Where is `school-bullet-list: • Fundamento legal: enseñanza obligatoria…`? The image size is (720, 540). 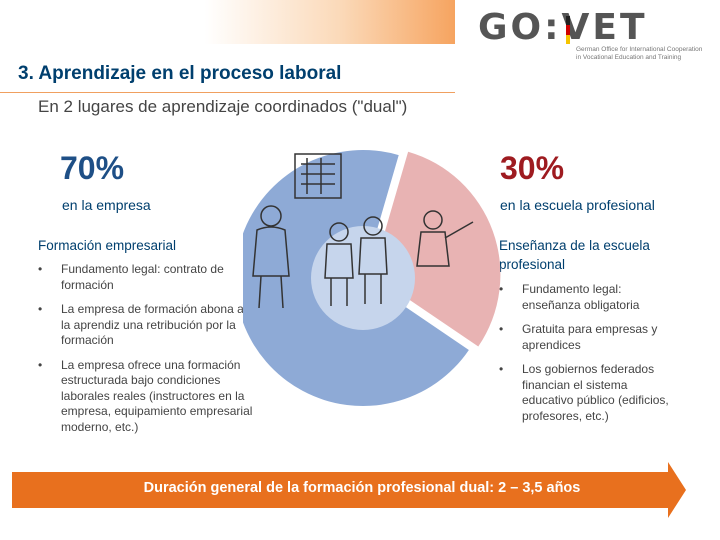 school-bullet-list: • Fundamento legal: enseñanza obligatoria… is located at coordinates (589, 357).